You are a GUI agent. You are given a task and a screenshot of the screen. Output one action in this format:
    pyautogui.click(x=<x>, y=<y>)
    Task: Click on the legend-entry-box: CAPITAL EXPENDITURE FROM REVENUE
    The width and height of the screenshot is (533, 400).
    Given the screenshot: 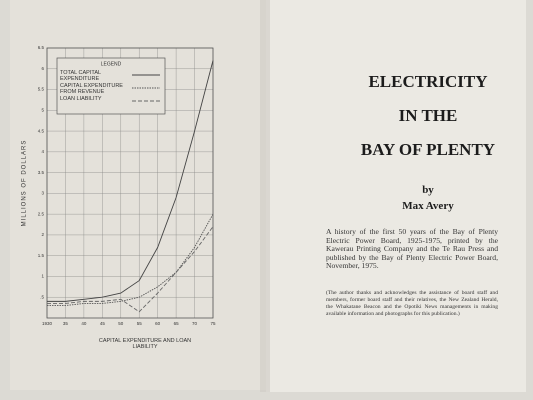 What is the action you would take?
    pyautogui.click(x=91, y=89)
    